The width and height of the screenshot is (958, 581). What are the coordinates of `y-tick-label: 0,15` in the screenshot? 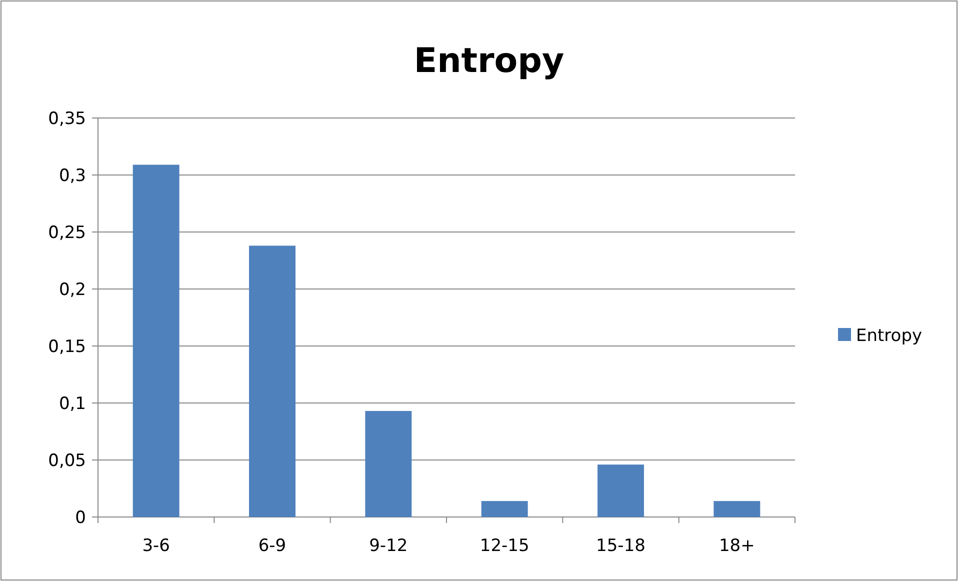 It's located at (67, 346).